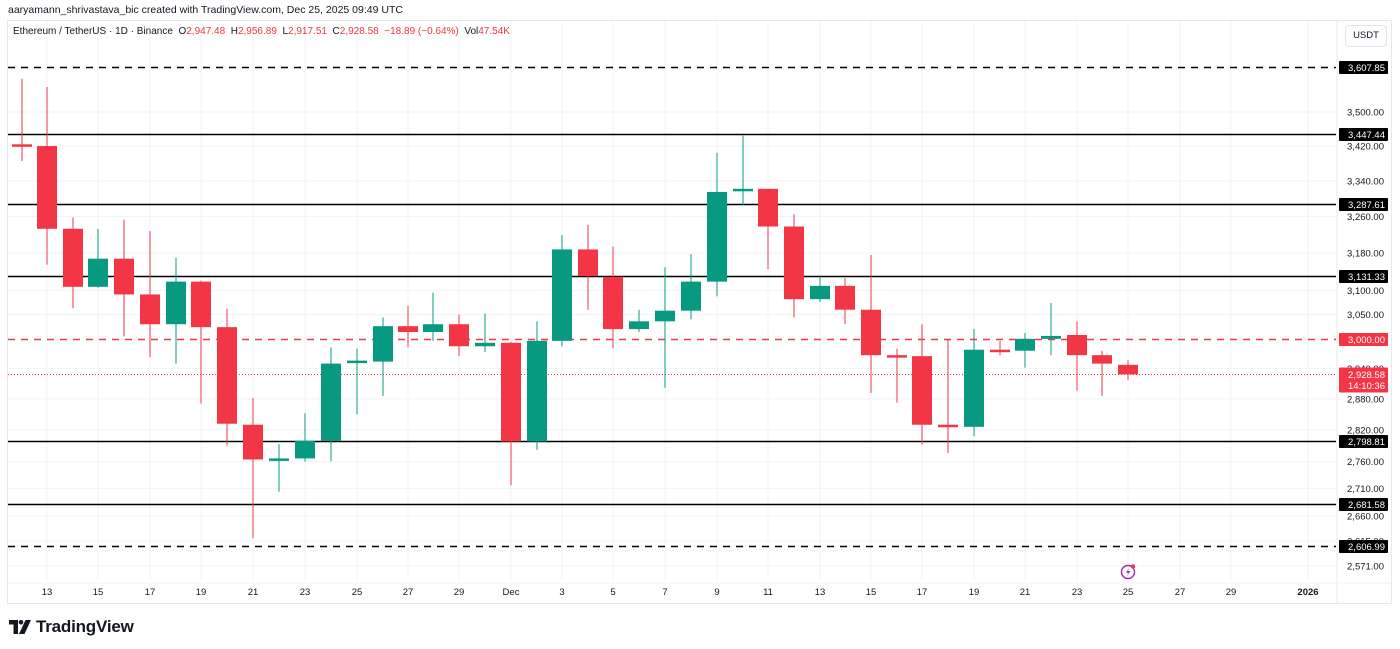  I want to click on time-axis-label: 15, so click(871, 592).